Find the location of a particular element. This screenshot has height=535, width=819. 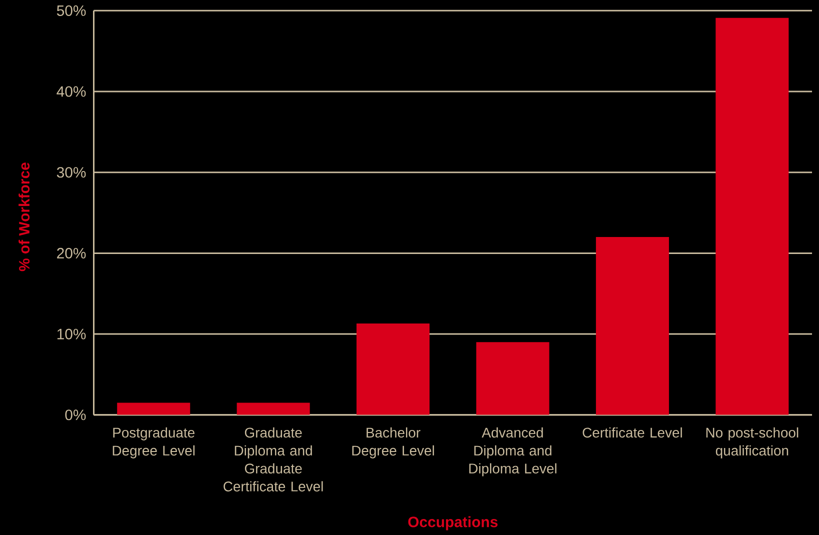

y-axis-title: % of Workforce is located at coordinates (24, 217).